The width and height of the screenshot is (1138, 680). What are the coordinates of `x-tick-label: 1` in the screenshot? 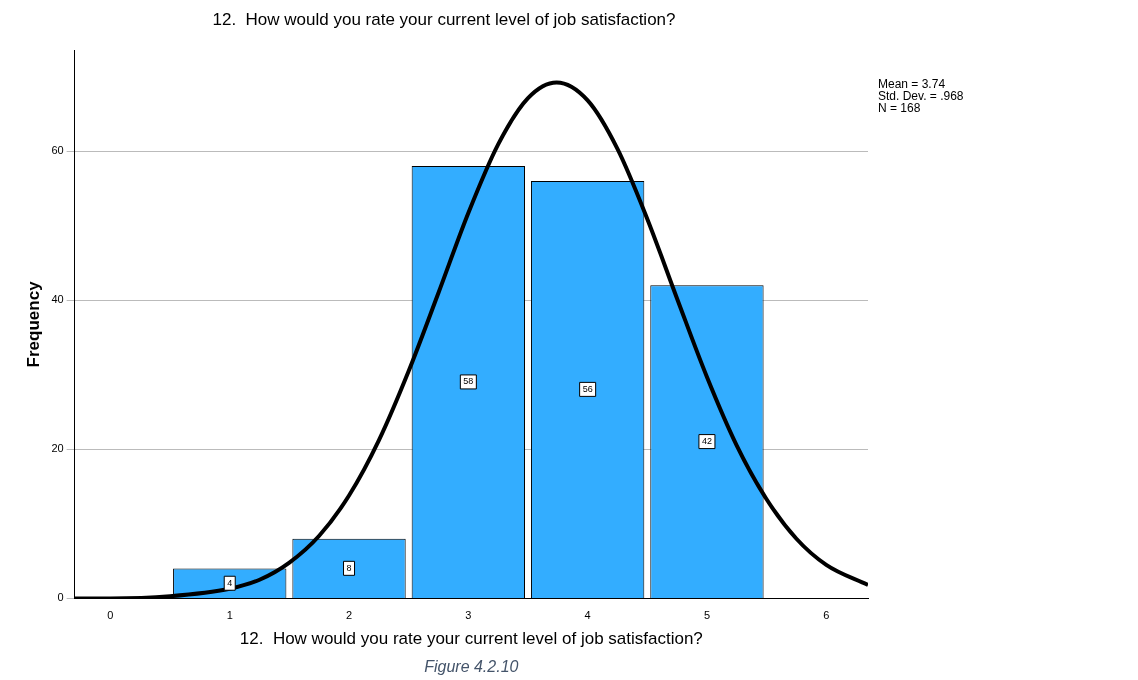 It's located at (229, 615).